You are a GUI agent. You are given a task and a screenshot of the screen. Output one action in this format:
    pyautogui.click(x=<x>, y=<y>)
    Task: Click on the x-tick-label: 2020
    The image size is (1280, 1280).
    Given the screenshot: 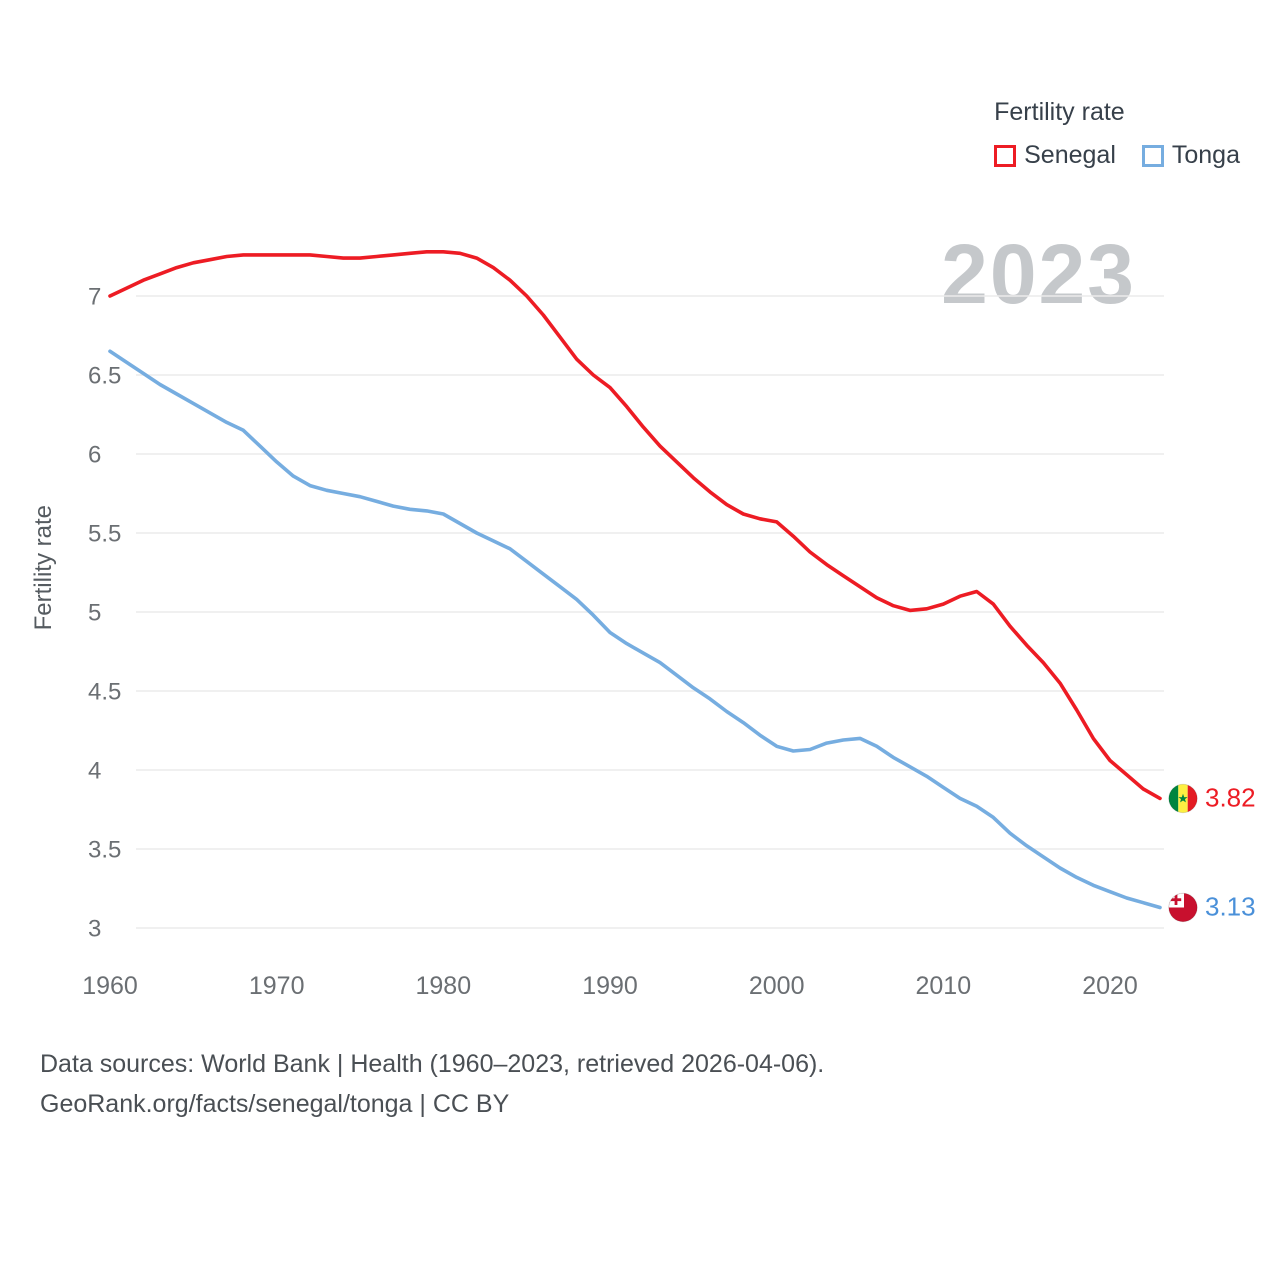 What is the action you would take?
    pyautogui.click(x=1110, y=986)
    